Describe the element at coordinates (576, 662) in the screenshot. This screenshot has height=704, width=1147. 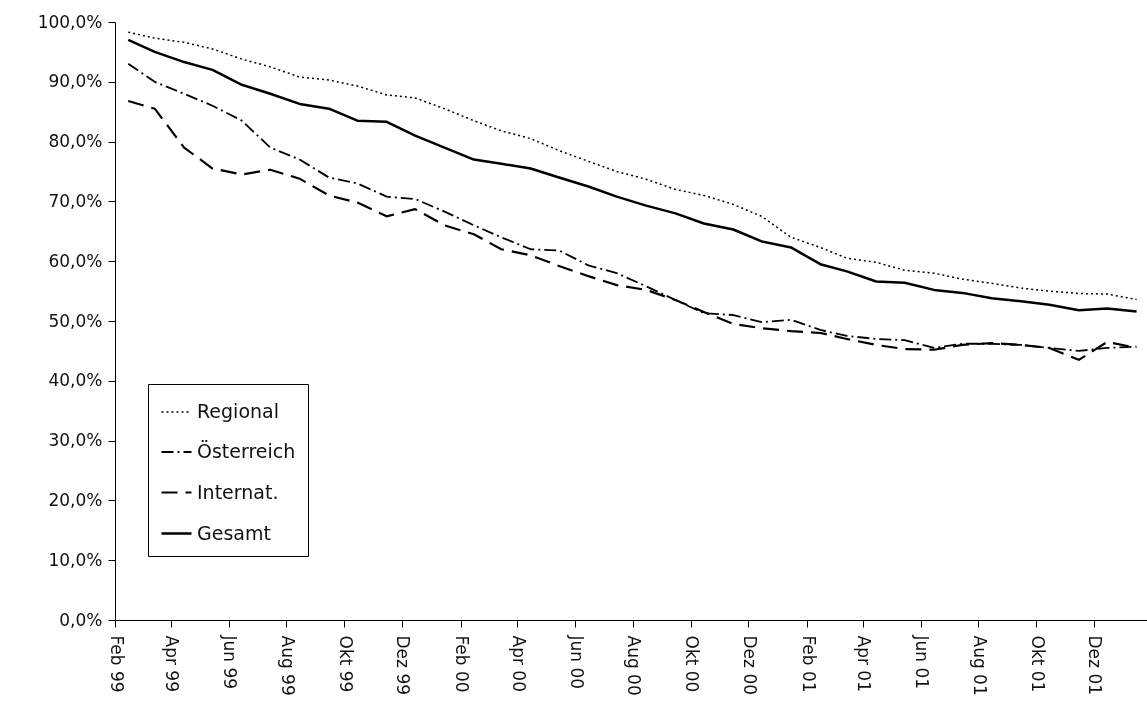
I see `x-tick-label: Jun 00` at that location.